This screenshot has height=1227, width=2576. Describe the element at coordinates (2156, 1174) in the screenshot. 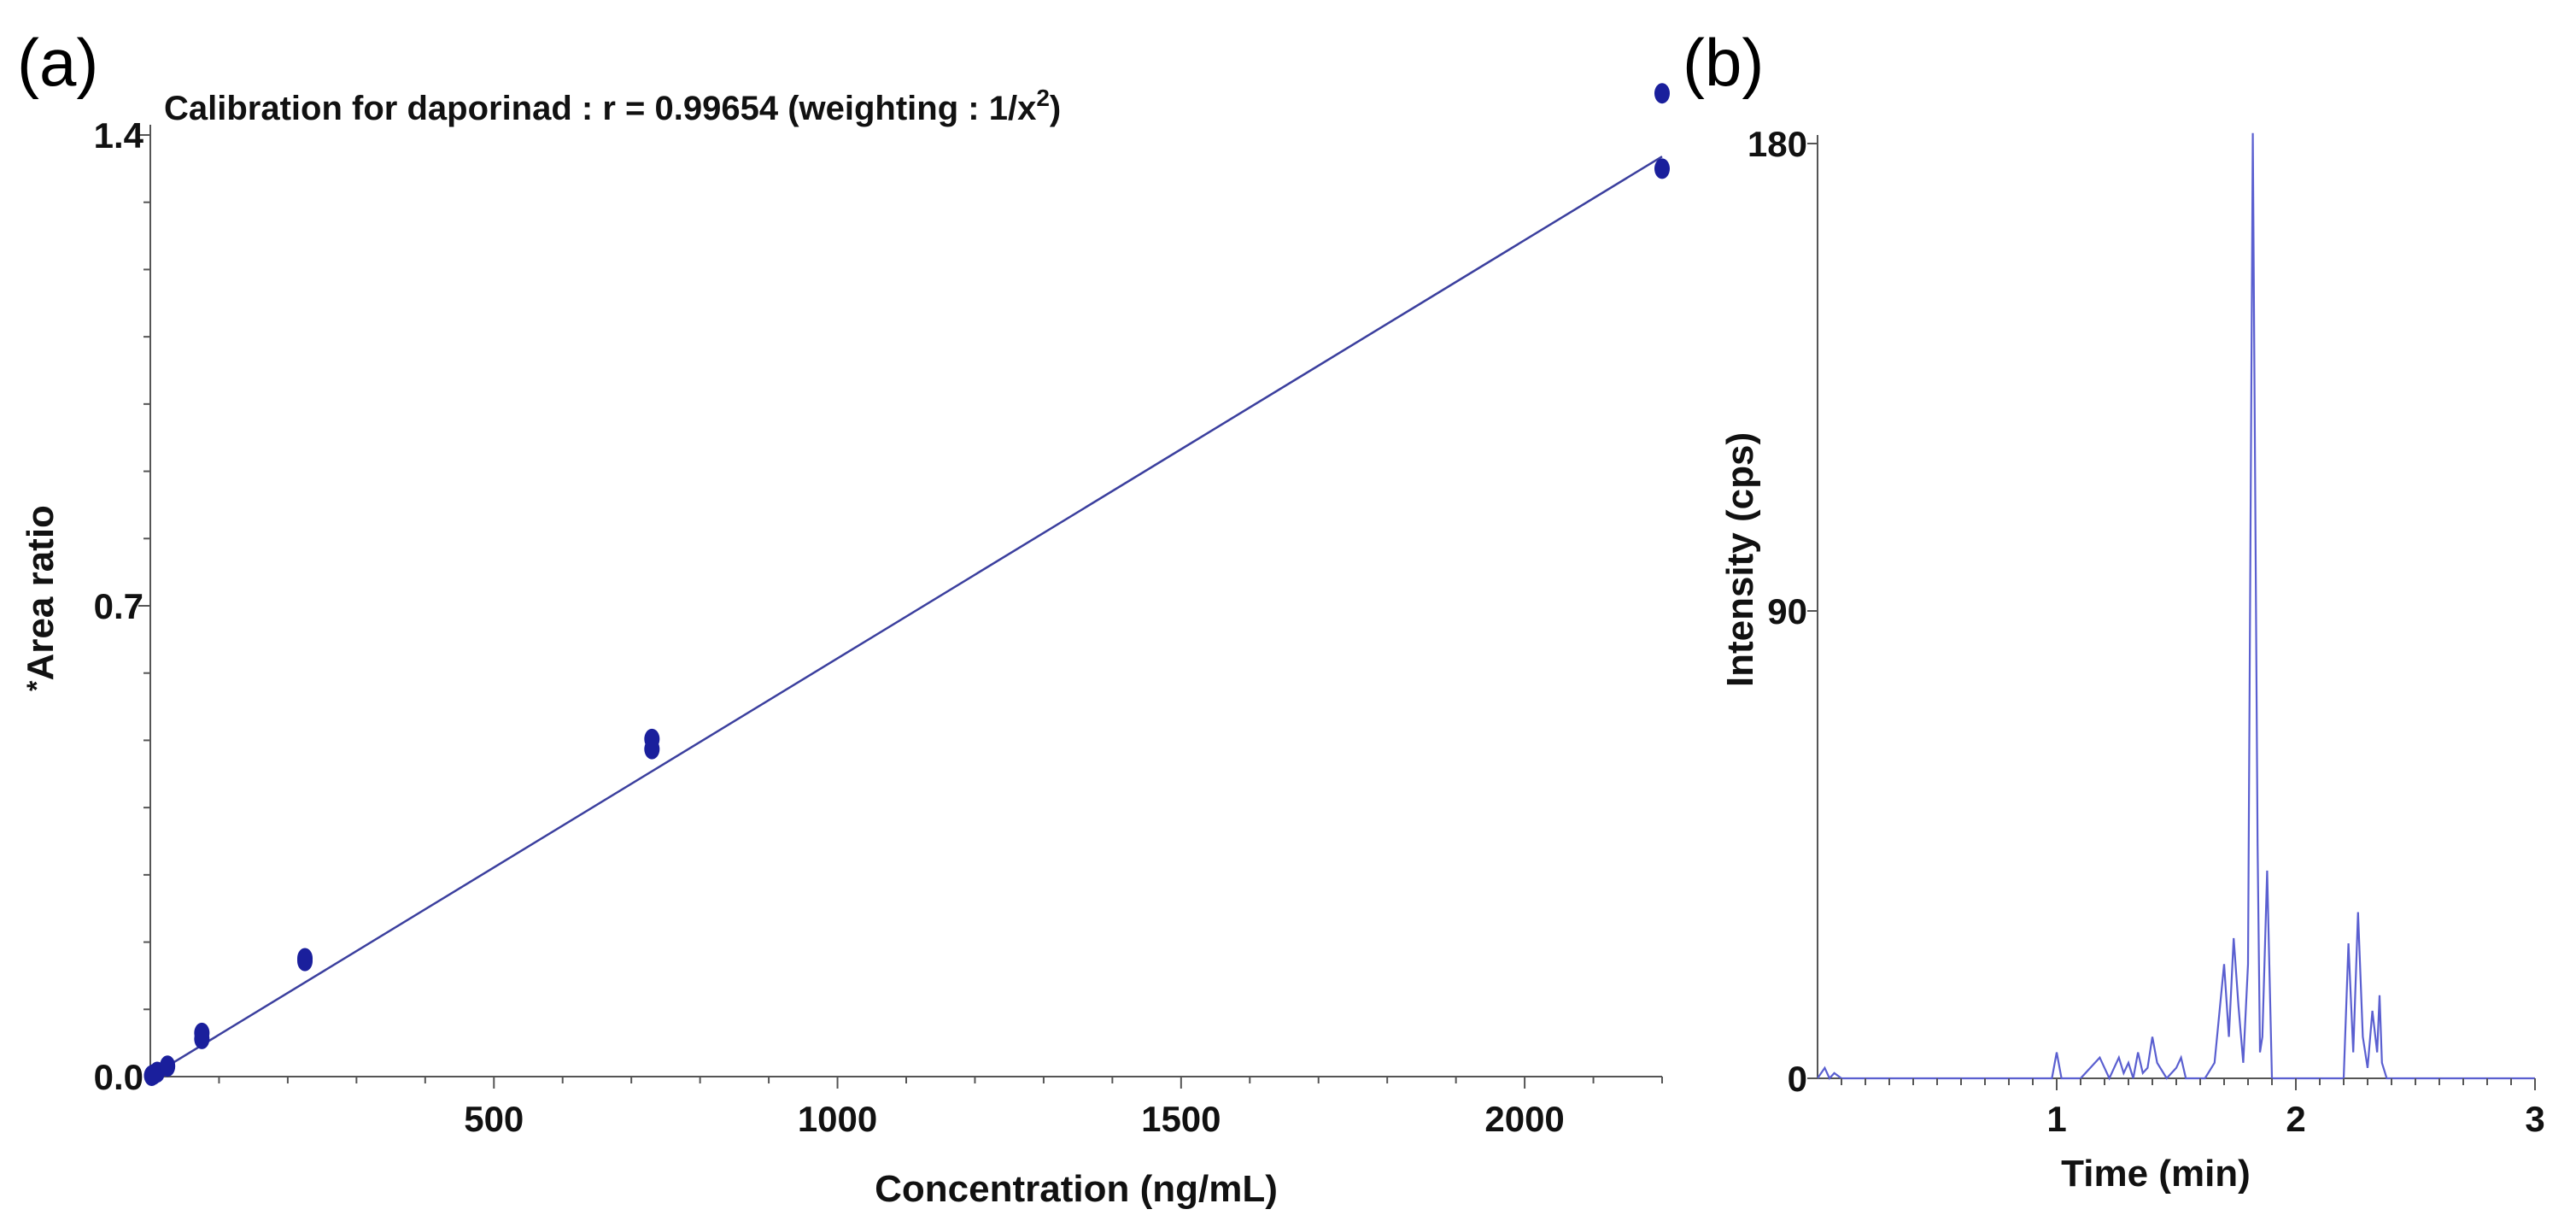

I see `chromatogram-x-axis-label: Time (min)` at that location.